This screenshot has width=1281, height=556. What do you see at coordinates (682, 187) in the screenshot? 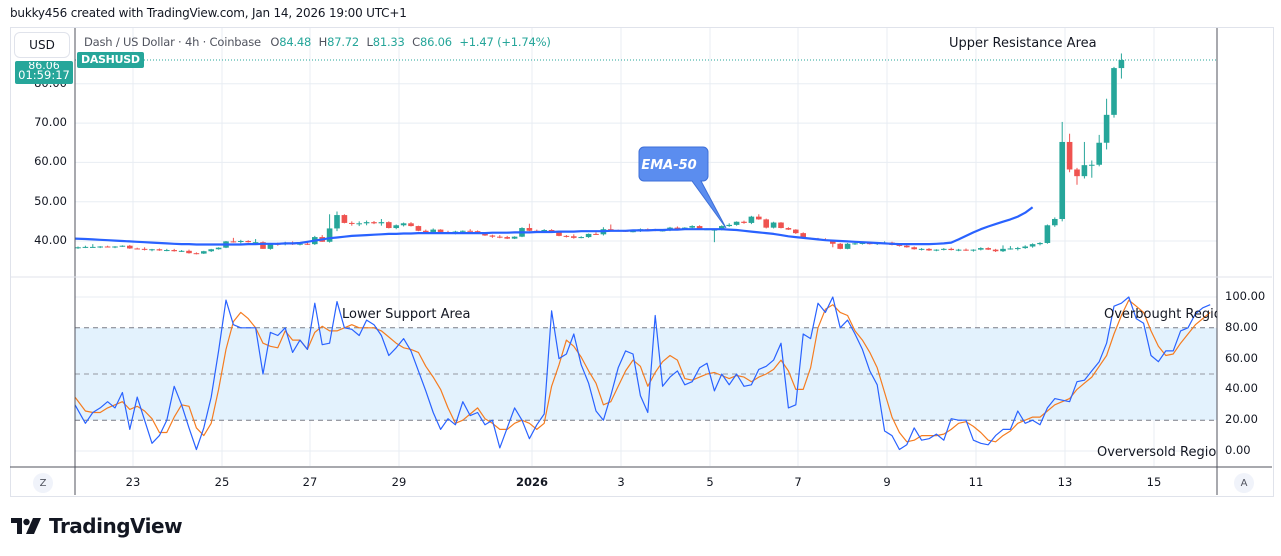
I see `ema-callout: EMA-50` at bounding box center [682, 187].